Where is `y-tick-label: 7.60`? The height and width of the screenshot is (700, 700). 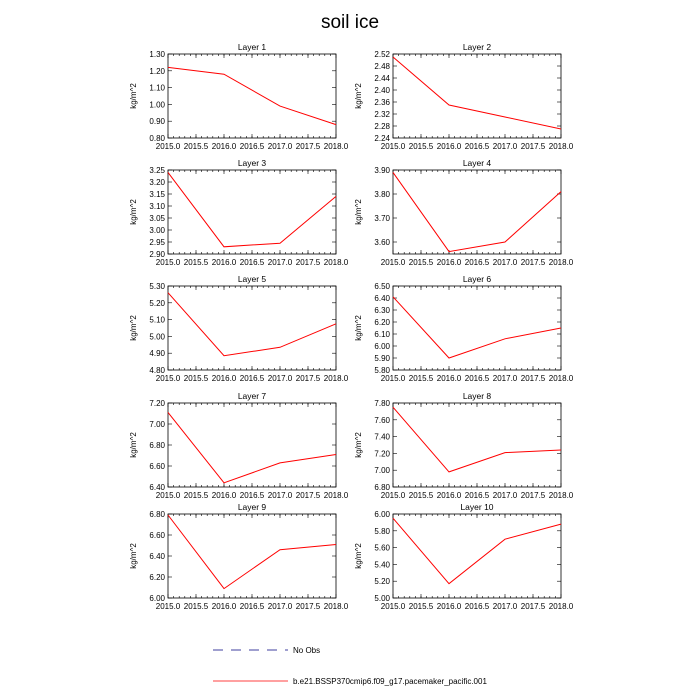 y-tick-label: 7.60 is located at coordinates (382, 420).